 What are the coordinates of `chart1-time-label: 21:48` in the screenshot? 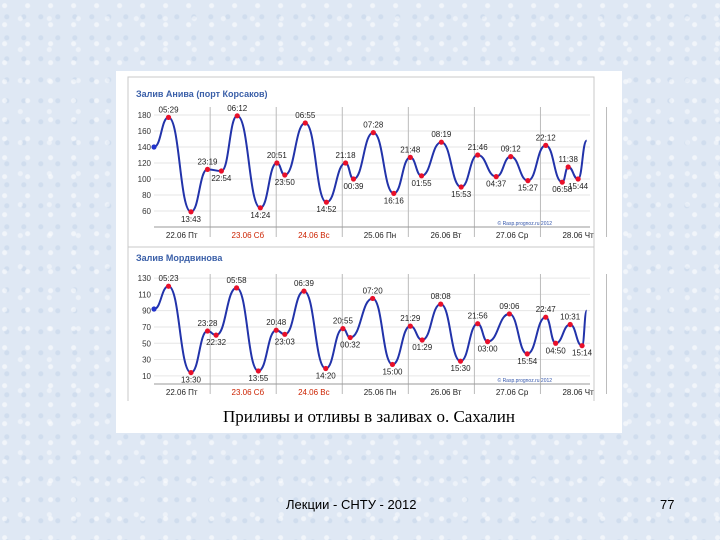 It's located at (410, 149).